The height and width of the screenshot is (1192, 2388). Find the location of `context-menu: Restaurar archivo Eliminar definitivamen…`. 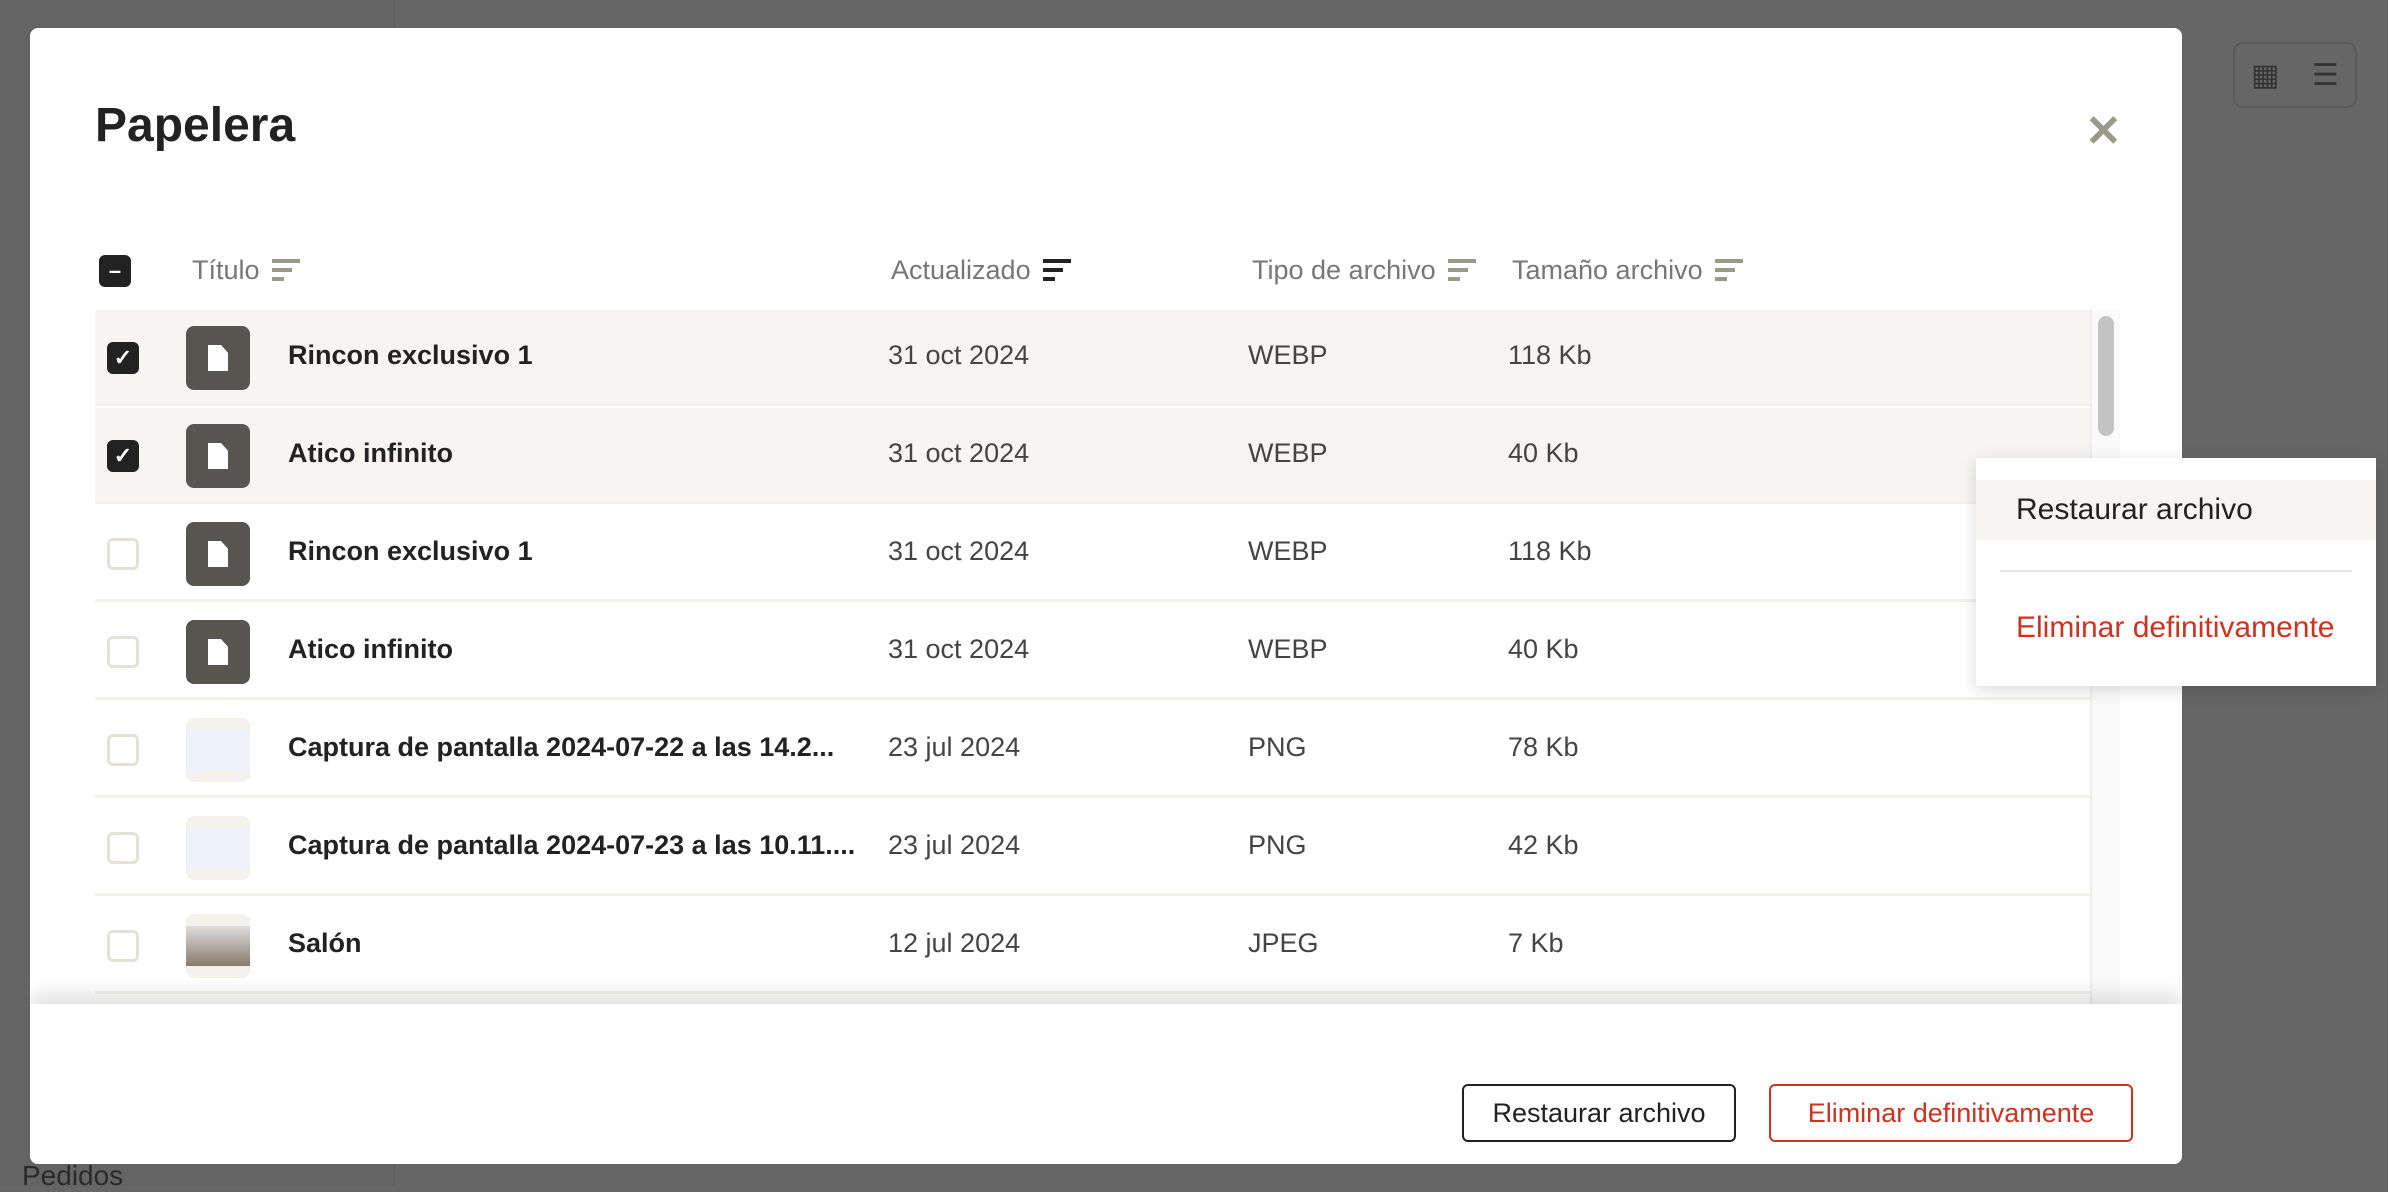

context-menu: Restaurar archivo Eliminar definitivamen… is located at coordinates (2176, 572).